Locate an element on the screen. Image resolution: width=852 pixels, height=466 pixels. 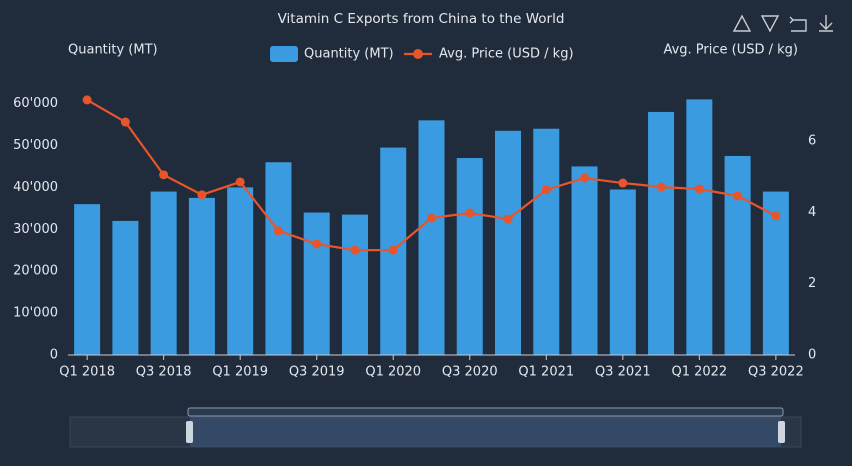
y-tick-label: 50'000 is located at coordinates (35, 145).